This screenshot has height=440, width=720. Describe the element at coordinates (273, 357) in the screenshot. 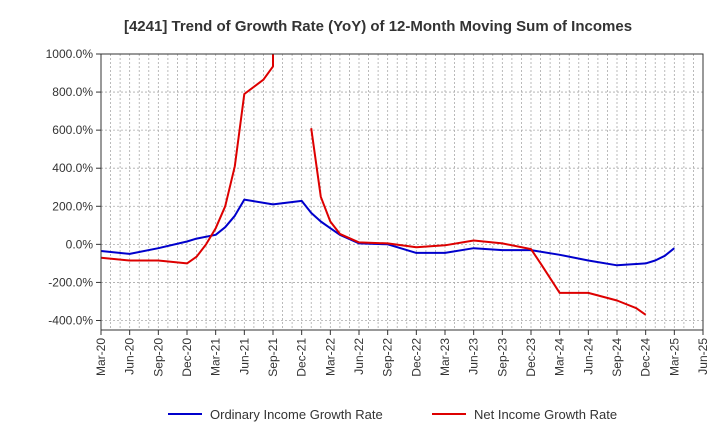

I see `x-tick-label: Sep-21` at that location.